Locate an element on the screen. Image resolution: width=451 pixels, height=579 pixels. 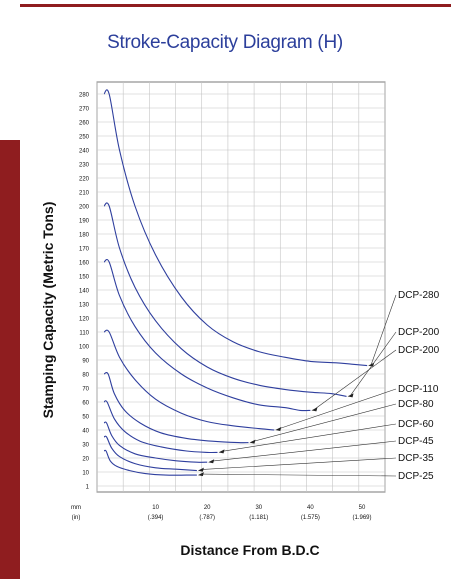
legend-label-dcp-110: DCP-110 is located at coordinates (418, 389).